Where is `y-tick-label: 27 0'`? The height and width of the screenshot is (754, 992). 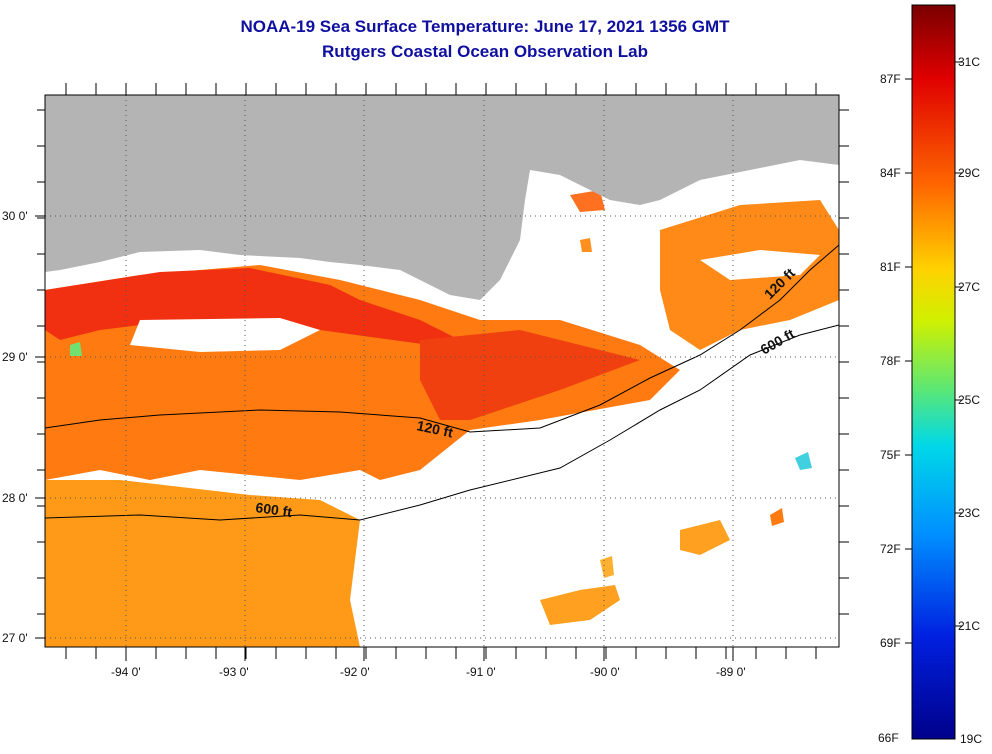
y-tick-label: 27 0' is located at coordinates (15, 638).